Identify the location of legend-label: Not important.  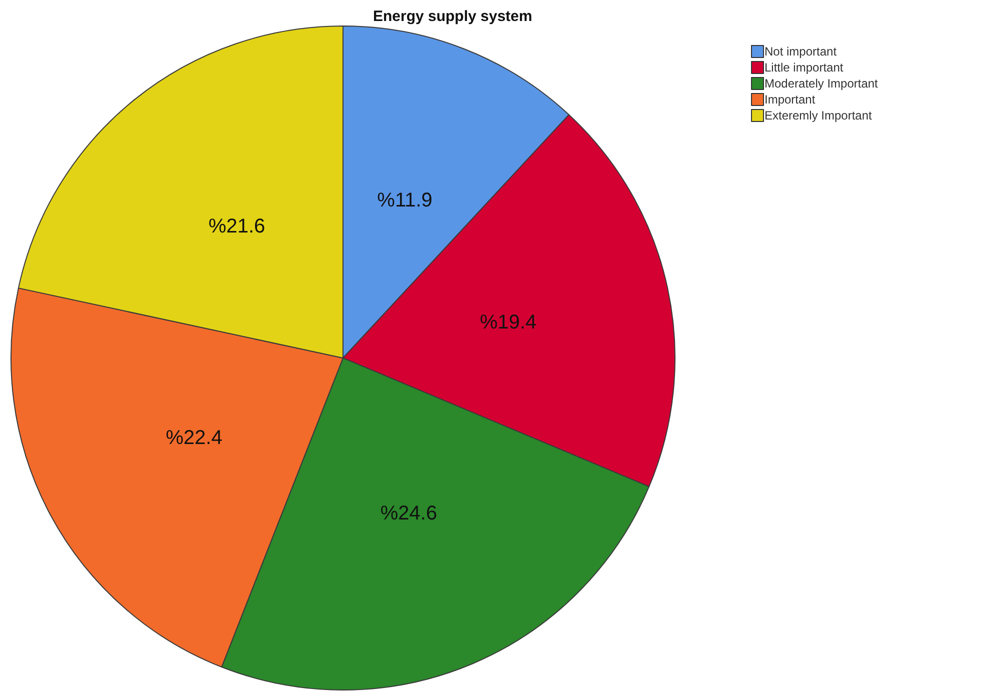
(801, 51).